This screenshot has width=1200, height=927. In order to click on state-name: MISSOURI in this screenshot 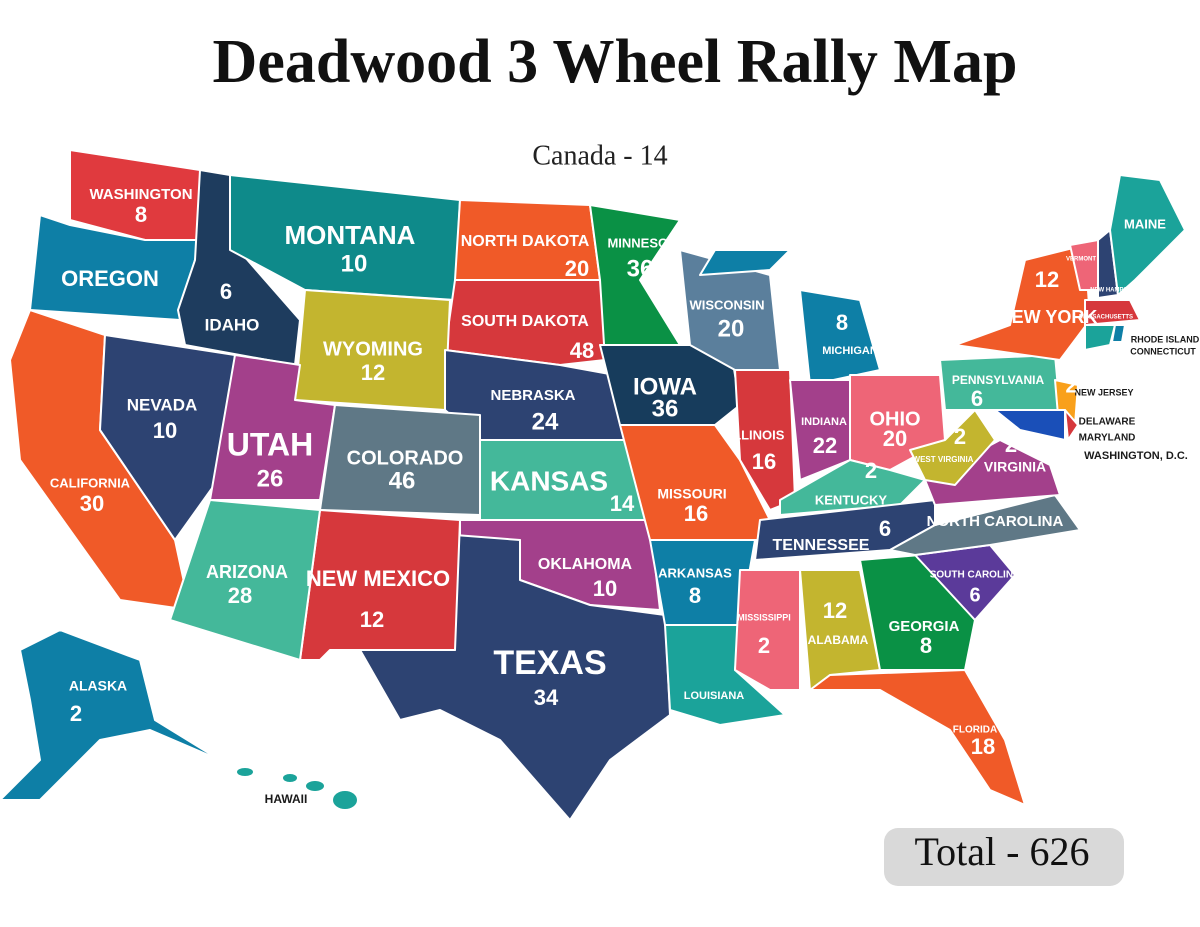, I will do `click(691, 494)`.